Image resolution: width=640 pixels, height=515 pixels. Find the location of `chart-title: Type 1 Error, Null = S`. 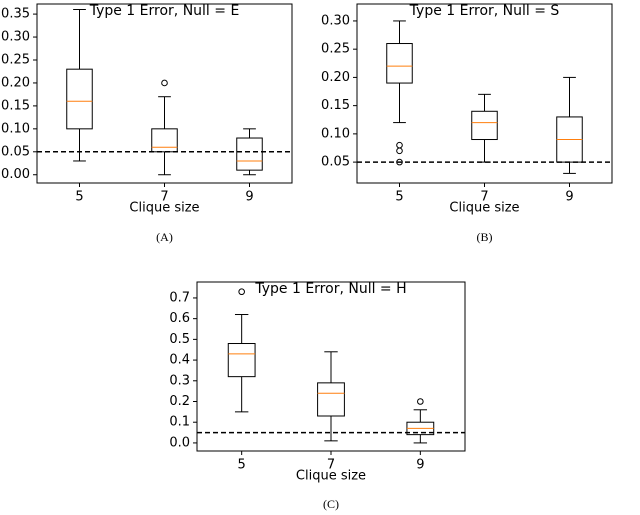

chart-title: Type 1 Error, Null = S is located at coordinates (484, 11).